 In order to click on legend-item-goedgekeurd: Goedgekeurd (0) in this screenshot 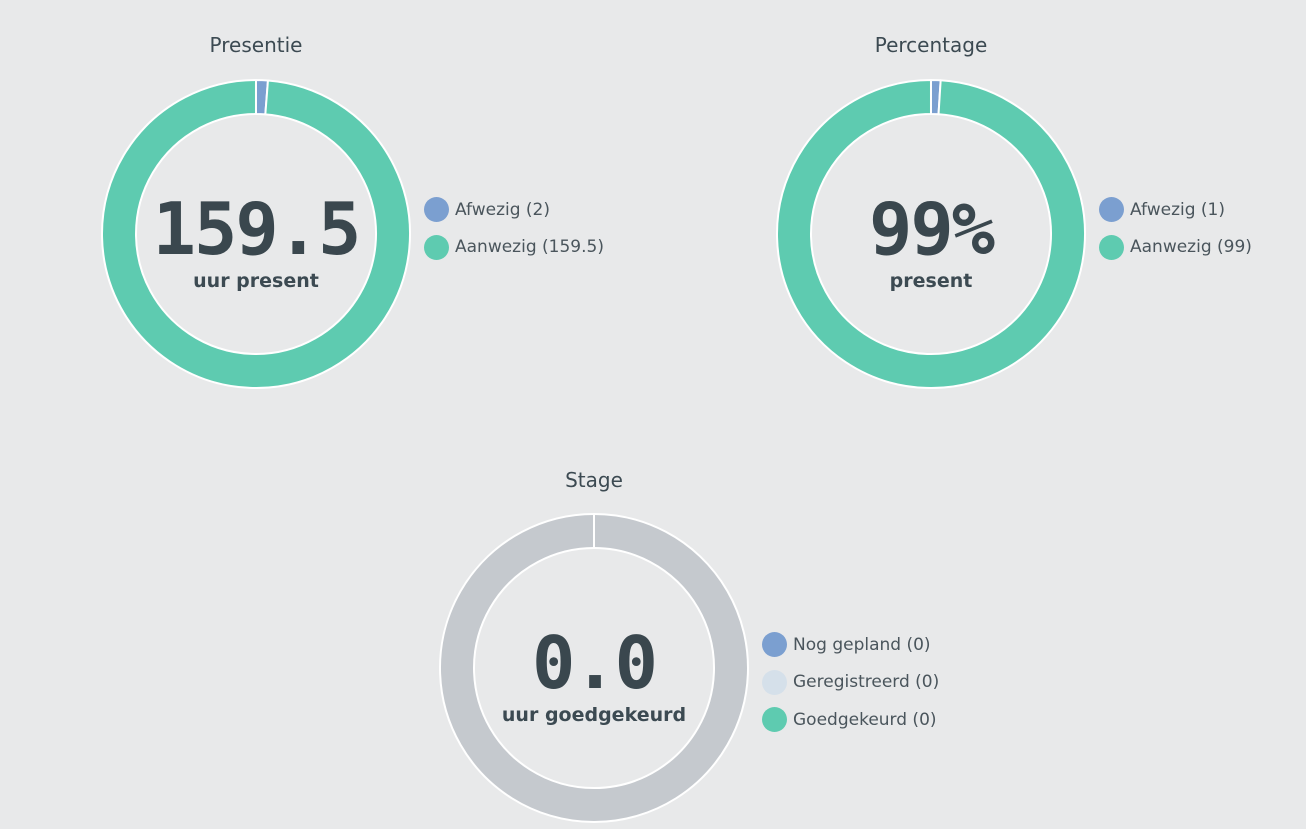, I will do `click(850, 720)`.